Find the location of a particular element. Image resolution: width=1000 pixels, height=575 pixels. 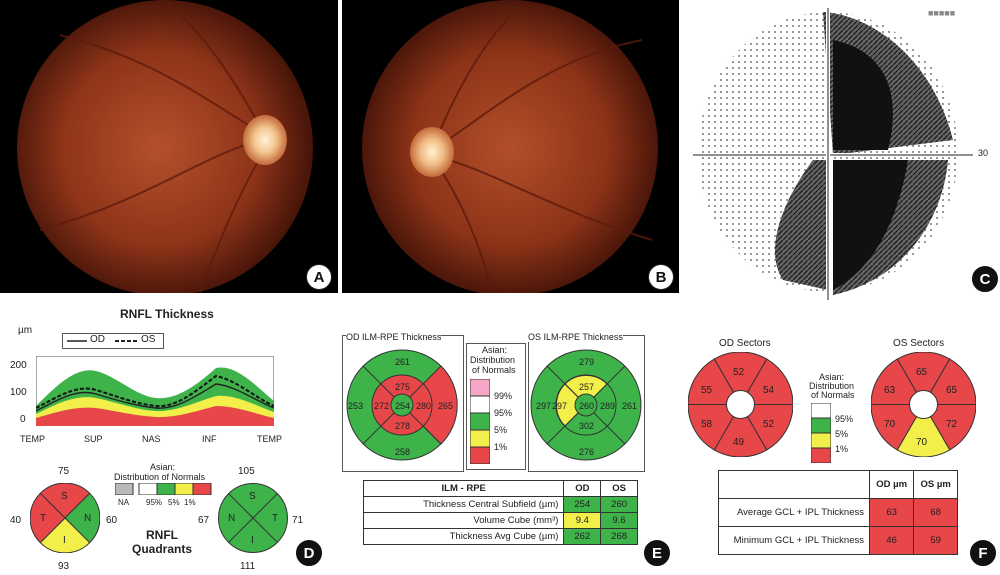

os-line-icon is located at coordinates (126, 341).